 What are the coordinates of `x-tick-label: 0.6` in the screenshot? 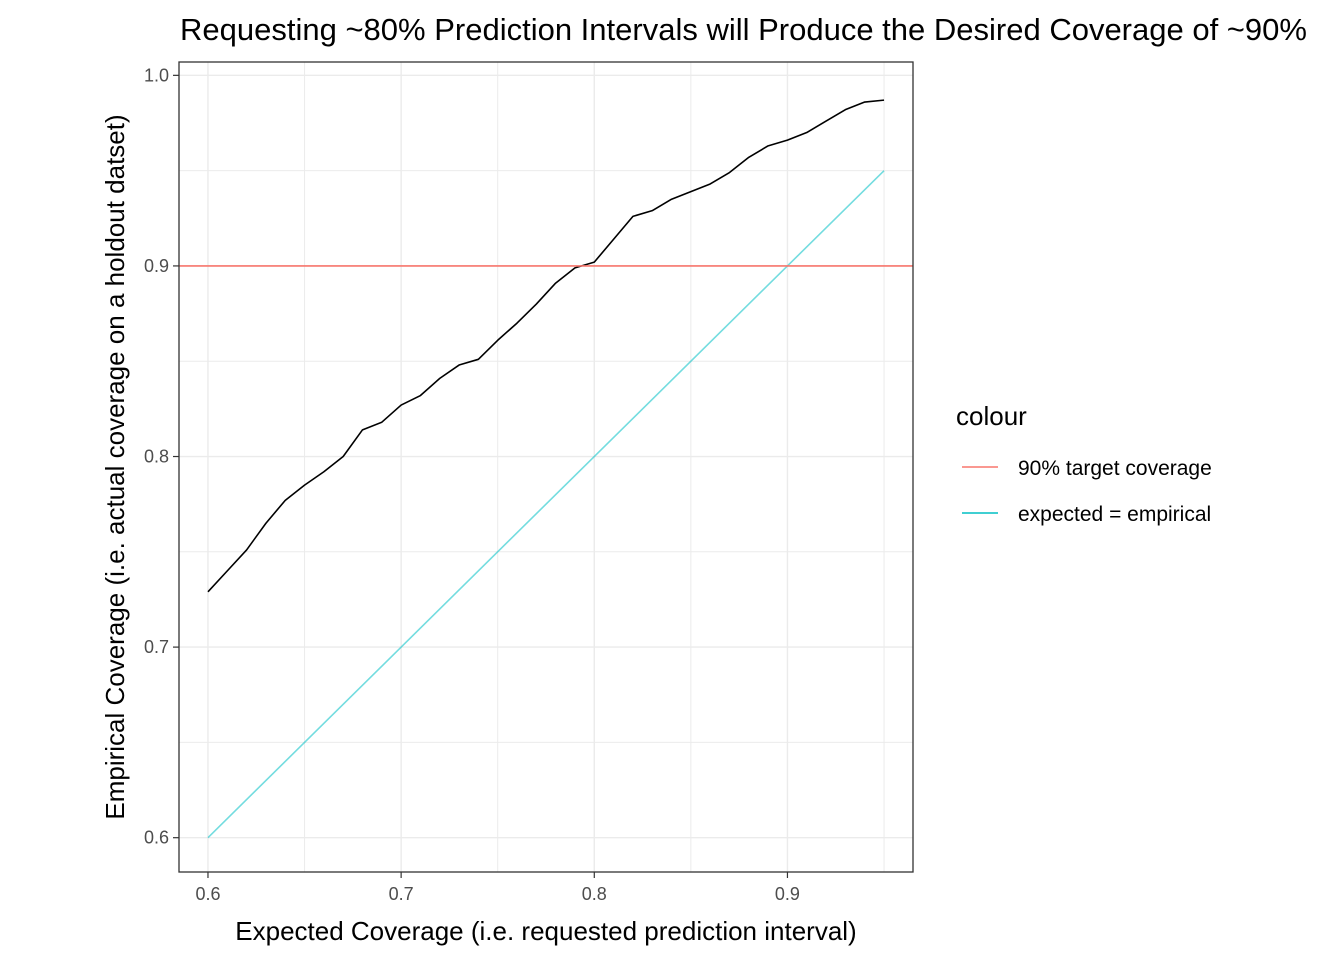 It's located at (207, 894).